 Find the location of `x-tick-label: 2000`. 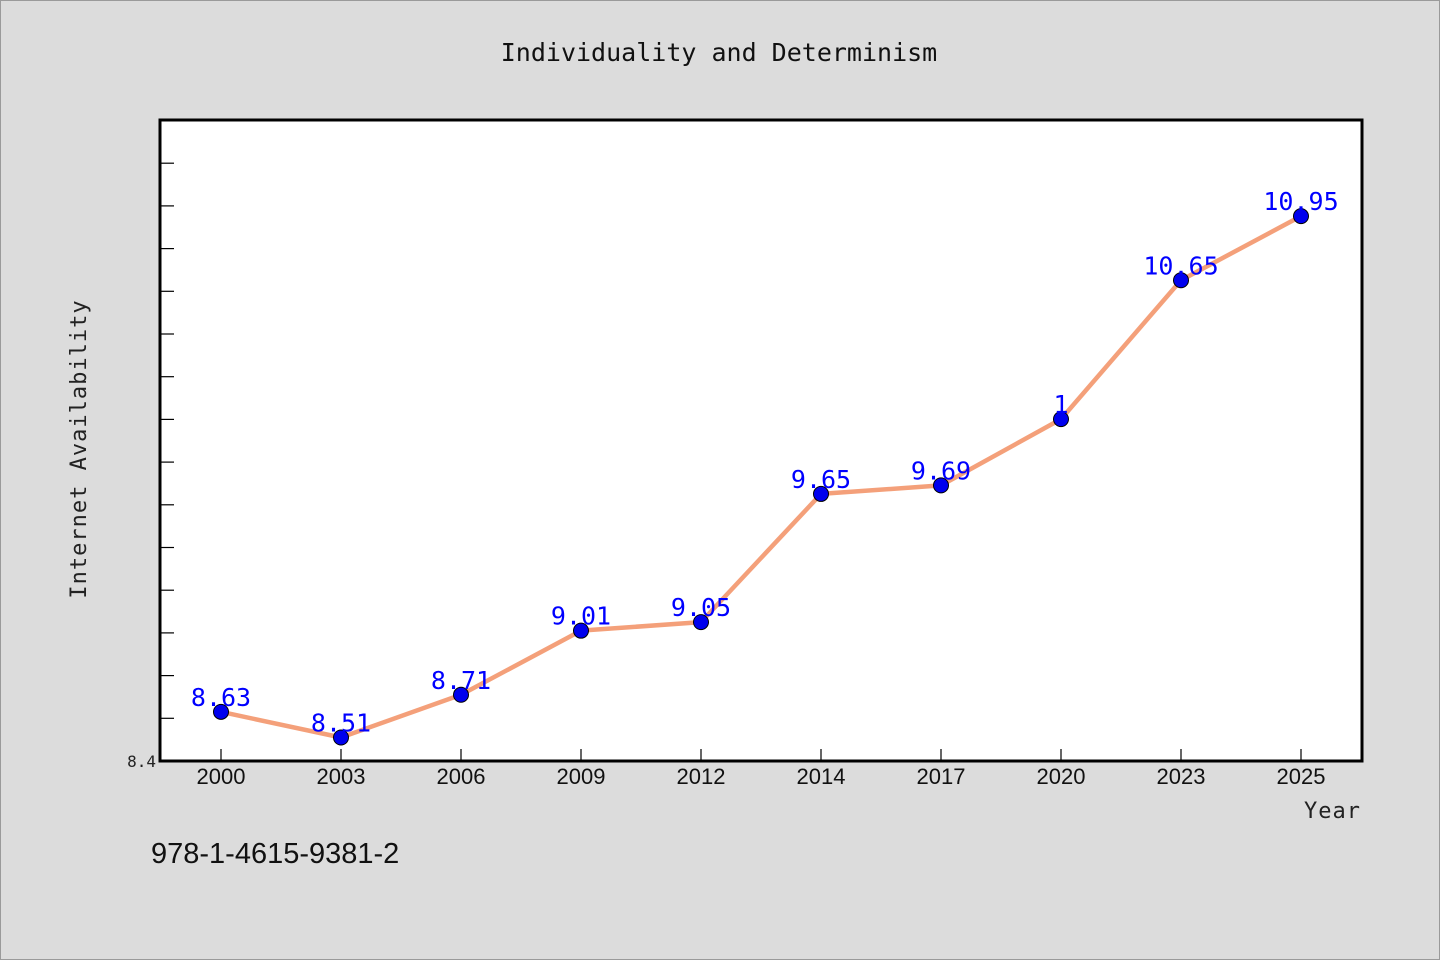

x-tick-label: 2000 is located at coordinates (221, 776).